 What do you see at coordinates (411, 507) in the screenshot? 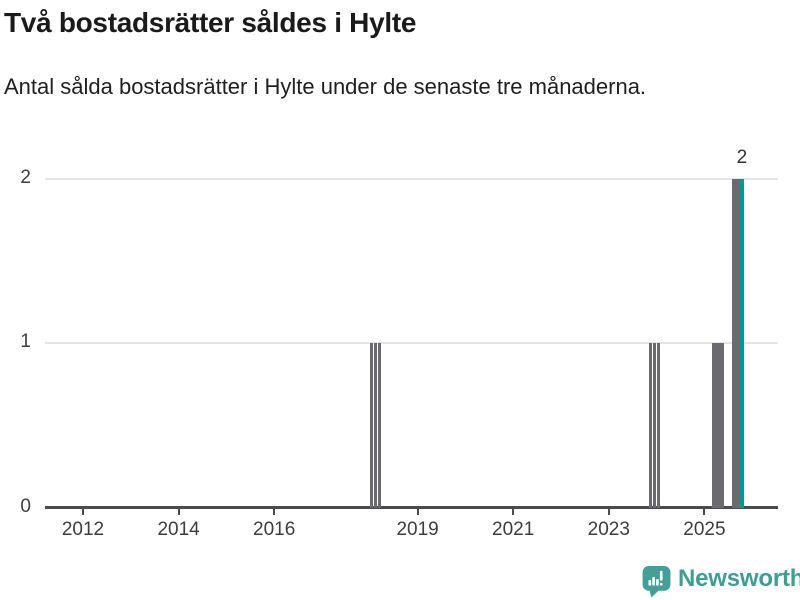
I see `x-axis-line` at bounding box center [411, 507].